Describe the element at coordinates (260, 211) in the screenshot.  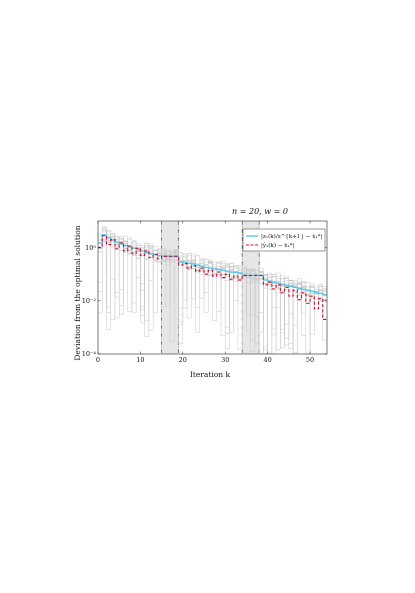
I see `chart-title: n = 20, w = 0` at that location.